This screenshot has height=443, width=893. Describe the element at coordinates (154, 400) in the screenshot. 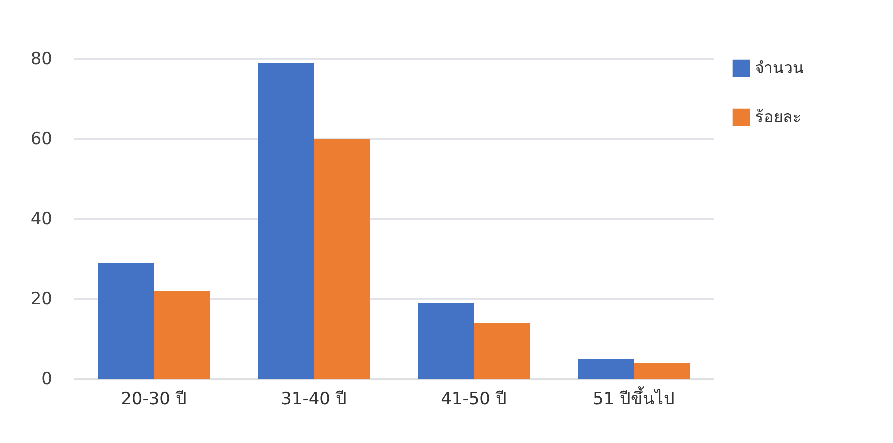

I see `x-tick-label: 20-30 ปี` at that location.